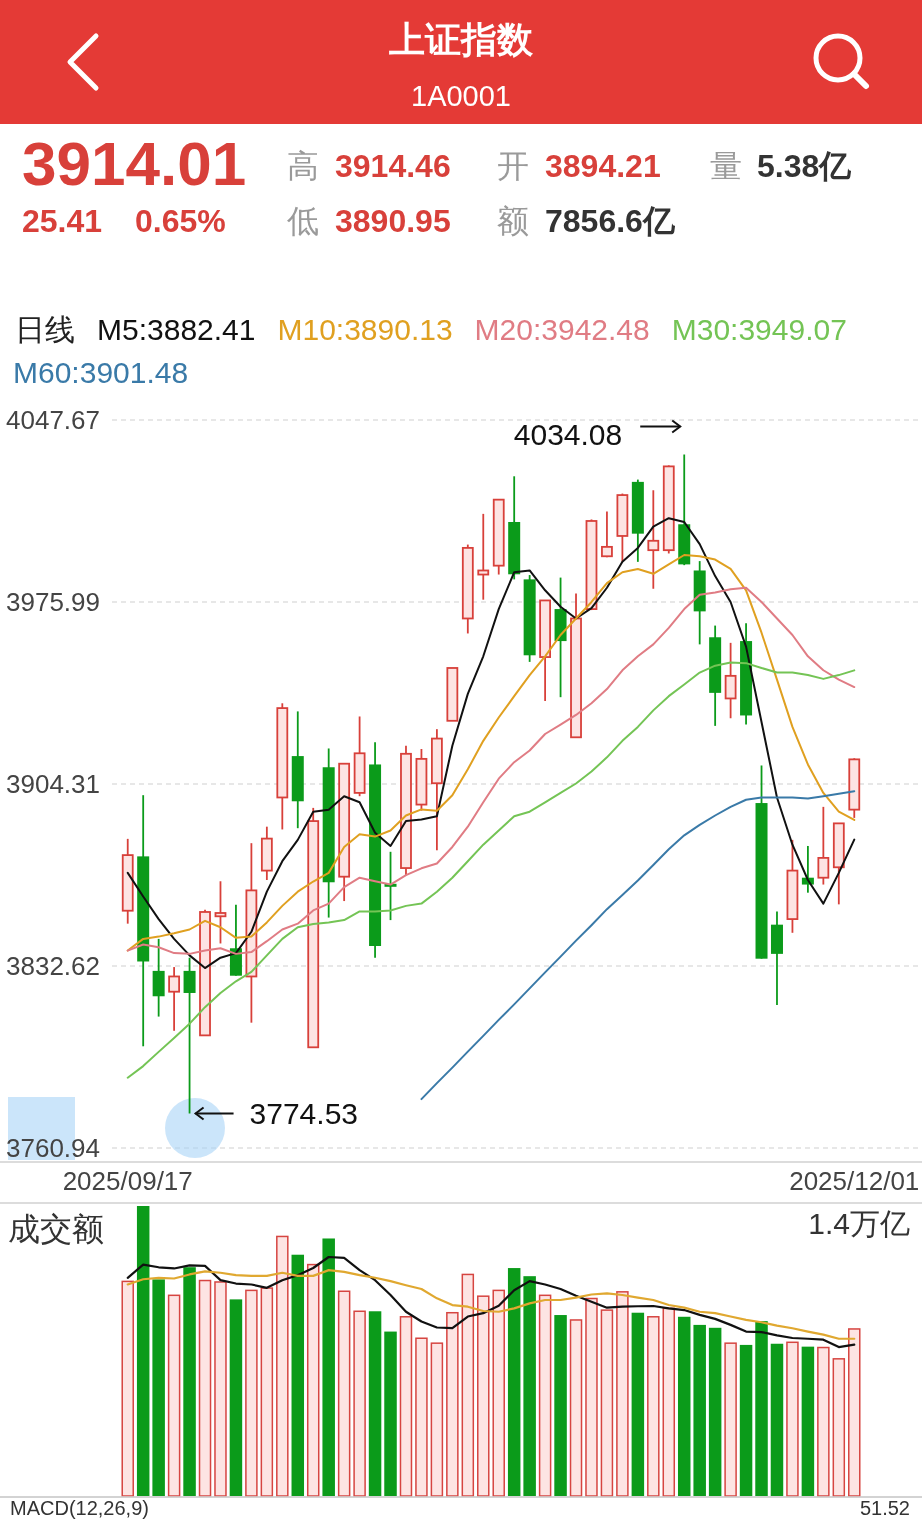 The image size is (922, 1520). I want to click on text: 3914.01, so click(134, 163).